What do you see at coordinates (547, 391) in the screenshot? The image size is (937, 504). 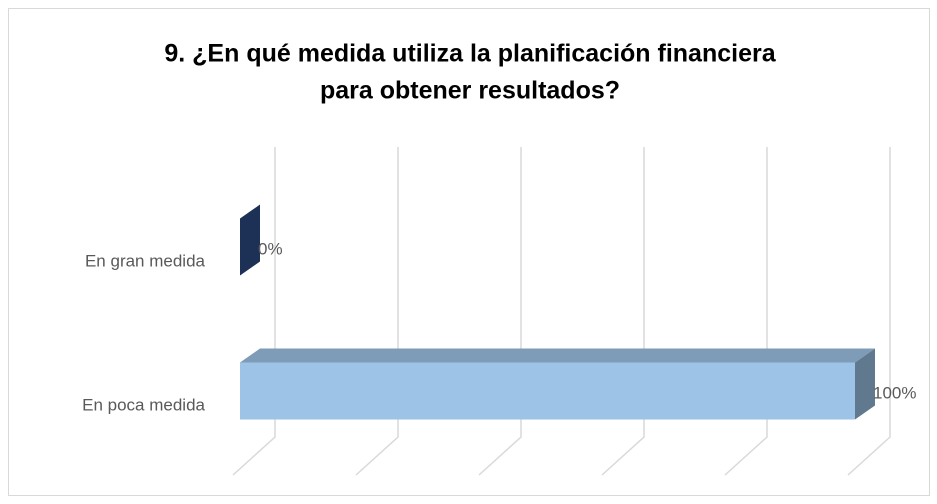 I see `bar-front` at bounding box center [547, 391].